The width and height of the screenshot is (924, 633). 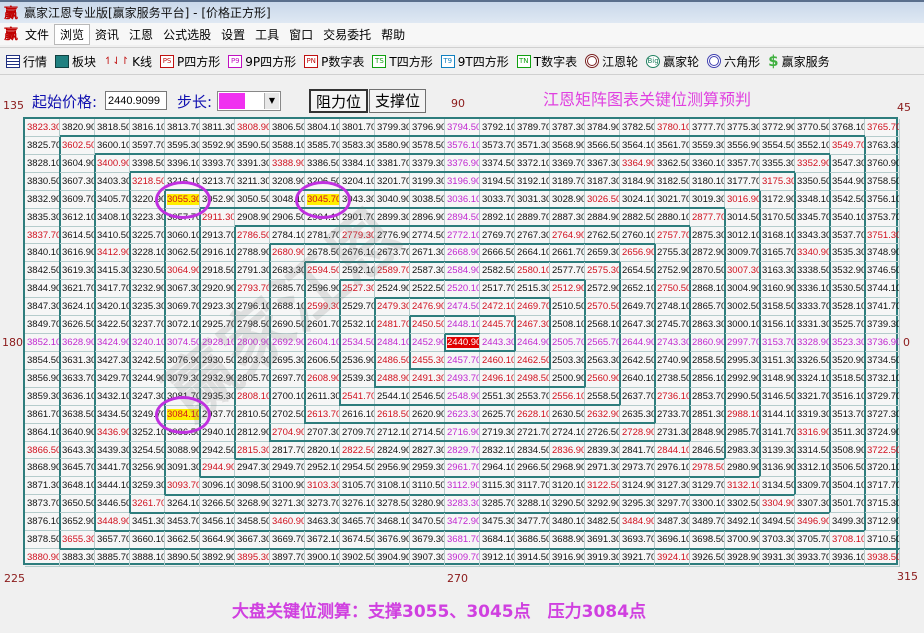 What do you see at coordinates (26, 61) in the screenshot?
I see `toolbar-button-0: 行情` at bounding box center [26, 61].